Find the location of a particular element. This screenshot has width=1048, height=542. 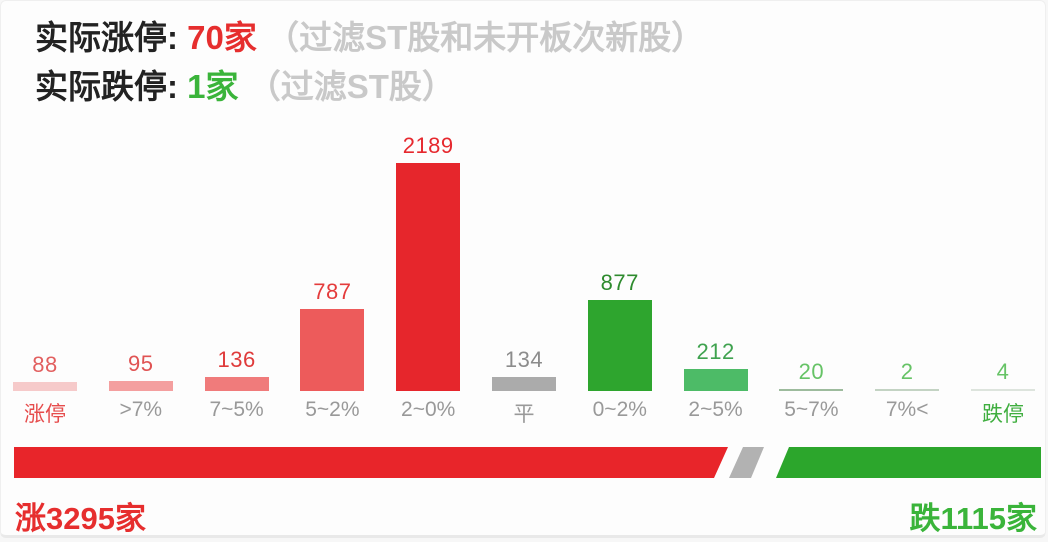

limit-up-line: 实际涨停: 70家 （过滤ST股和未开板次新股） is located at coordinates (369, 37).